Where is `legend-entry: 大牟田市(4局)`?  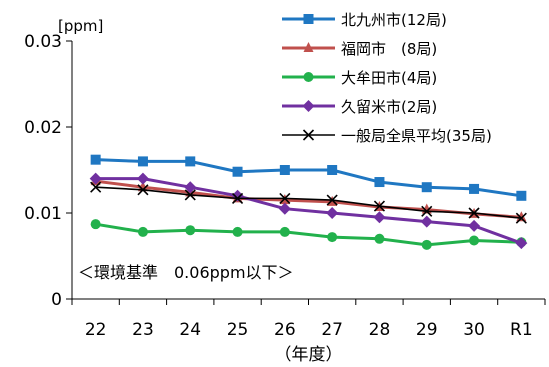 legend-entry: 大牟田市(4局) is located at coordinates (359, 78).